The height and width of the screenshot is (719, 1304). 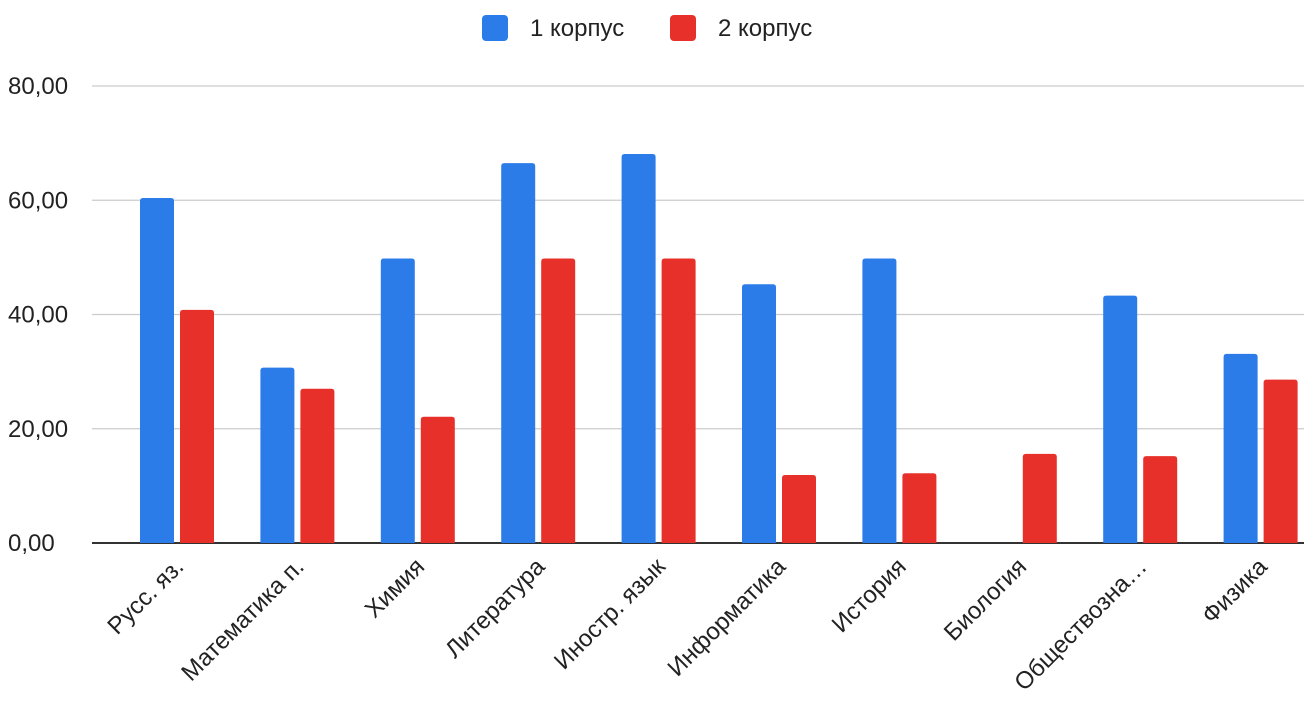 I want to click on x-tick-label: Русс. яз., so click(x=145, y=596).